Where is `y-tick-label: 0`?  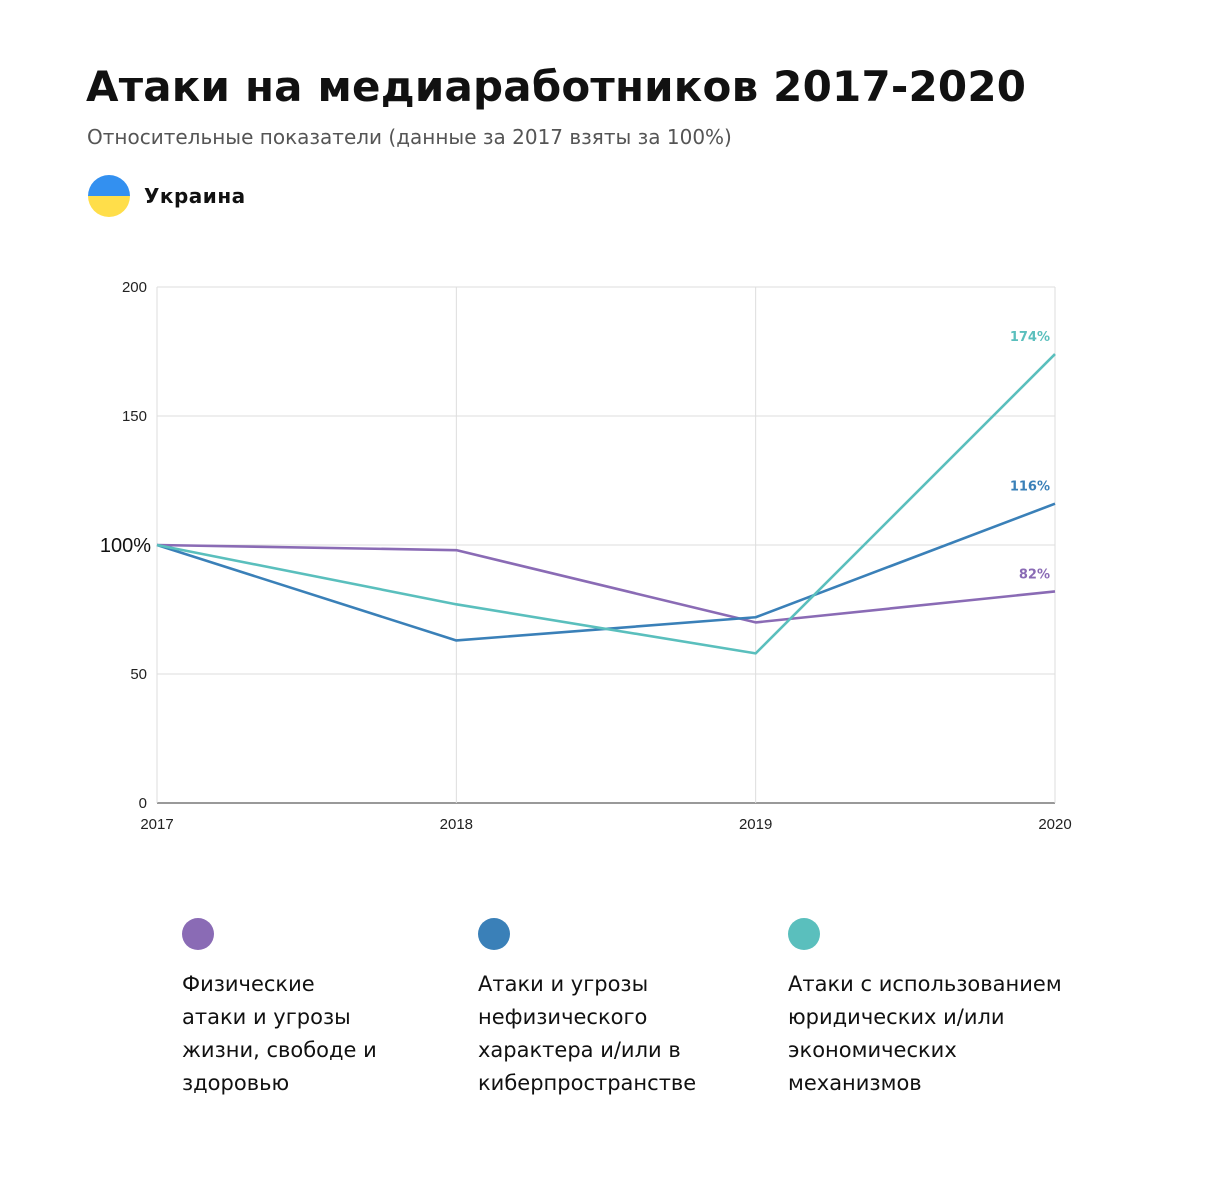
y-tick-label: 0 is located at coordinates (143, 803).